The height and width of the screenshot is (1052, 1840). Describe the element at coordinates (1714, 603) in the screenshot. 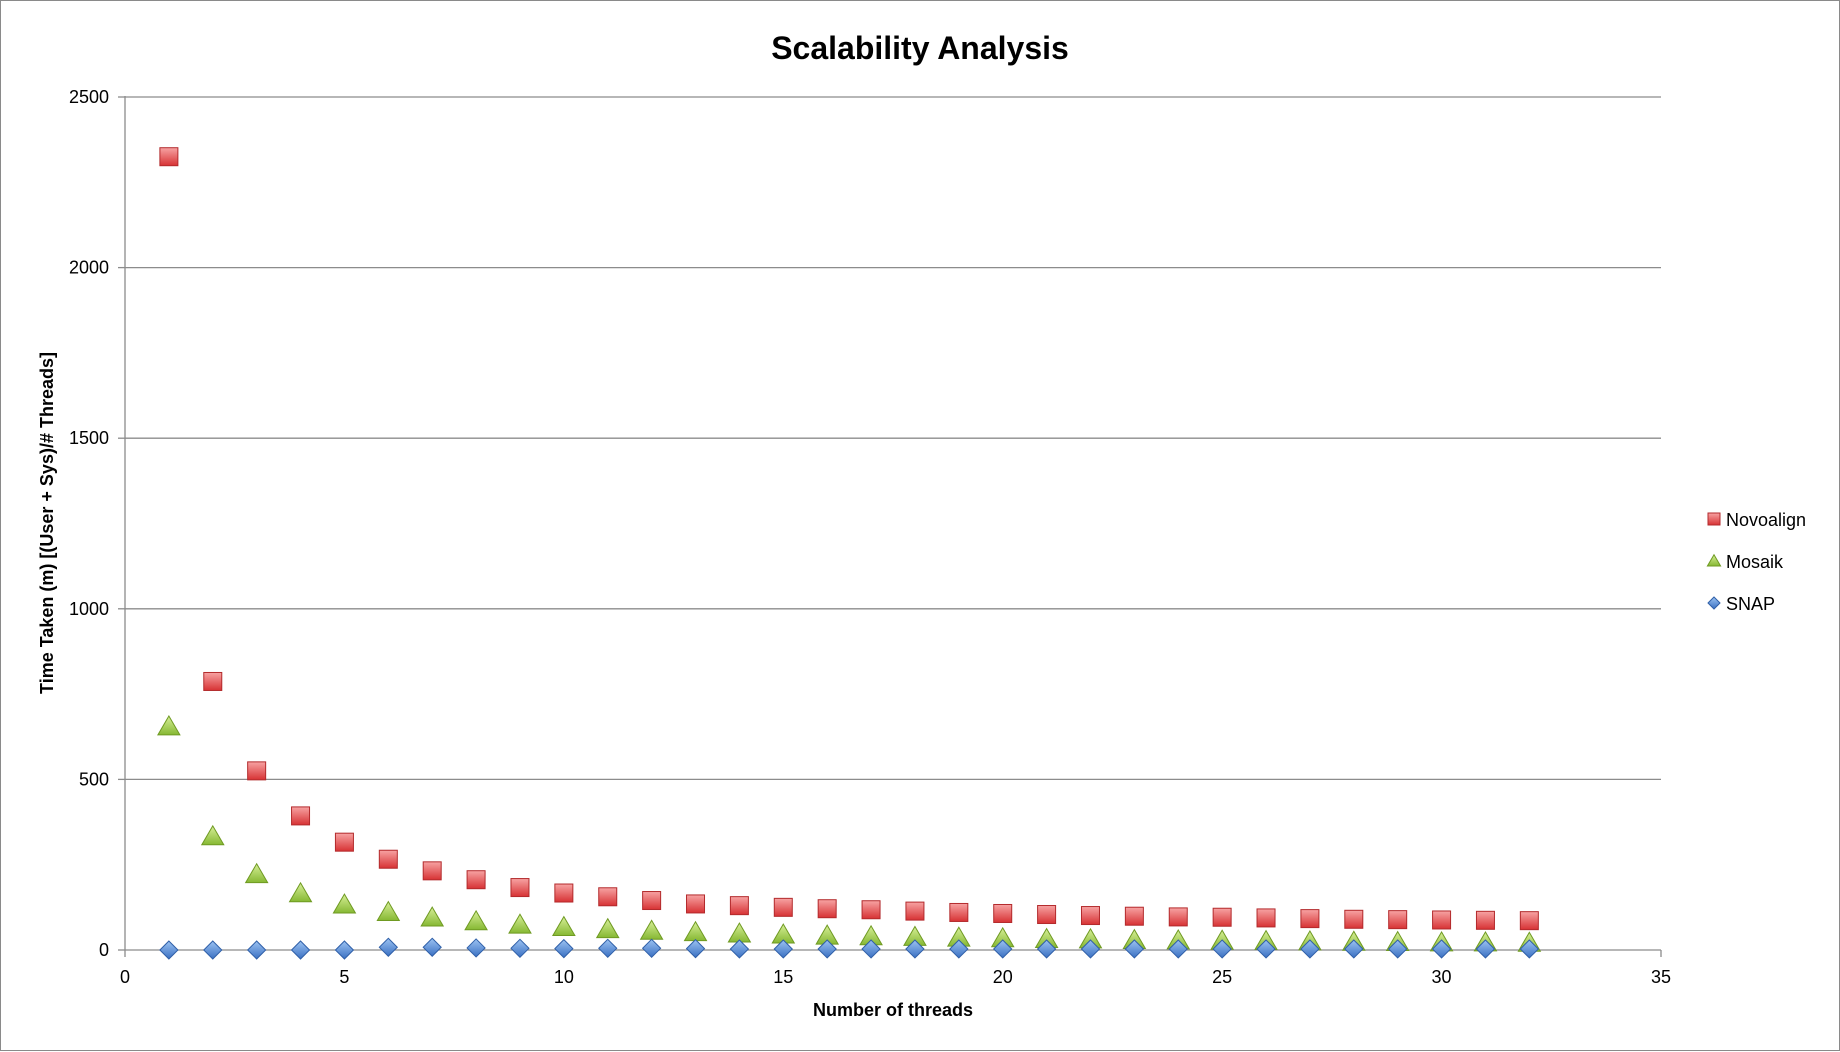

I see `legend-marker-snap` at that location.